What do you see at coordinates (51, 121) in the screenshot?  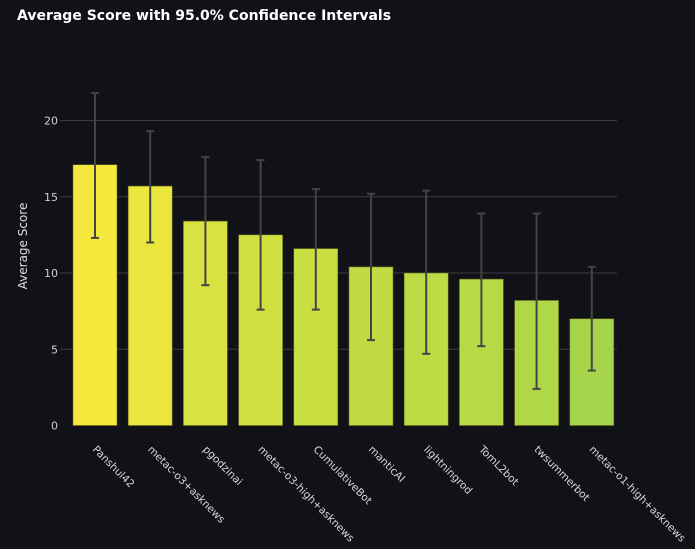 I see `y-tick-label: 20` at bounding box center [51, 121].